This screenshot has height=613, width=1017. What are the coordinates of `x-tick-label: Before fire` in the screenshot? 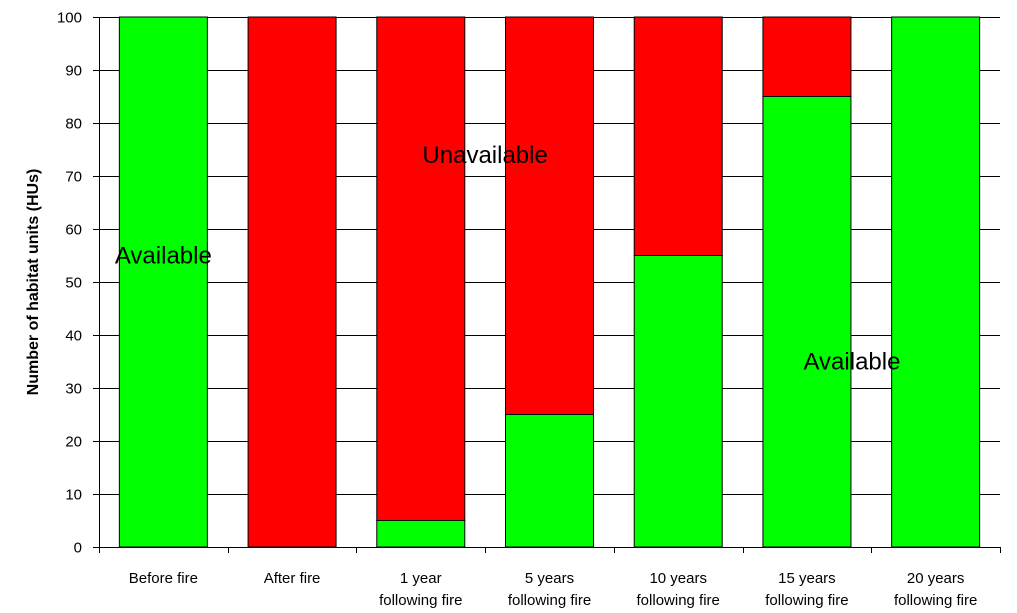 It's located at (163, 578).